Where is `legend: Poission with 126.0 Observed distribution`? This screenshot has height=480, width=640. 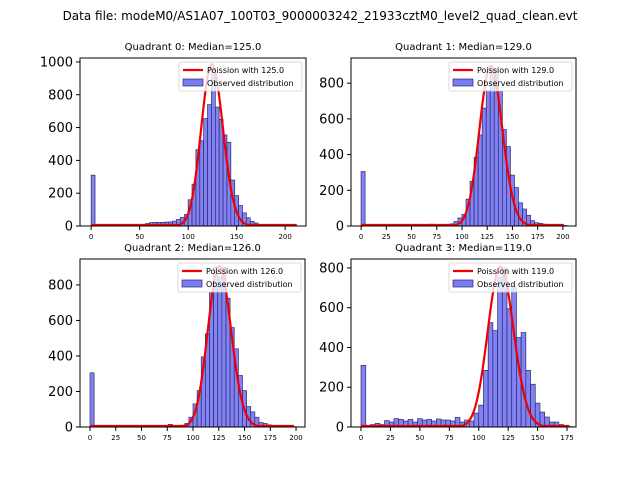
legend: Poission with 126.0 Observed distribution is located at coordinates (239, 277).